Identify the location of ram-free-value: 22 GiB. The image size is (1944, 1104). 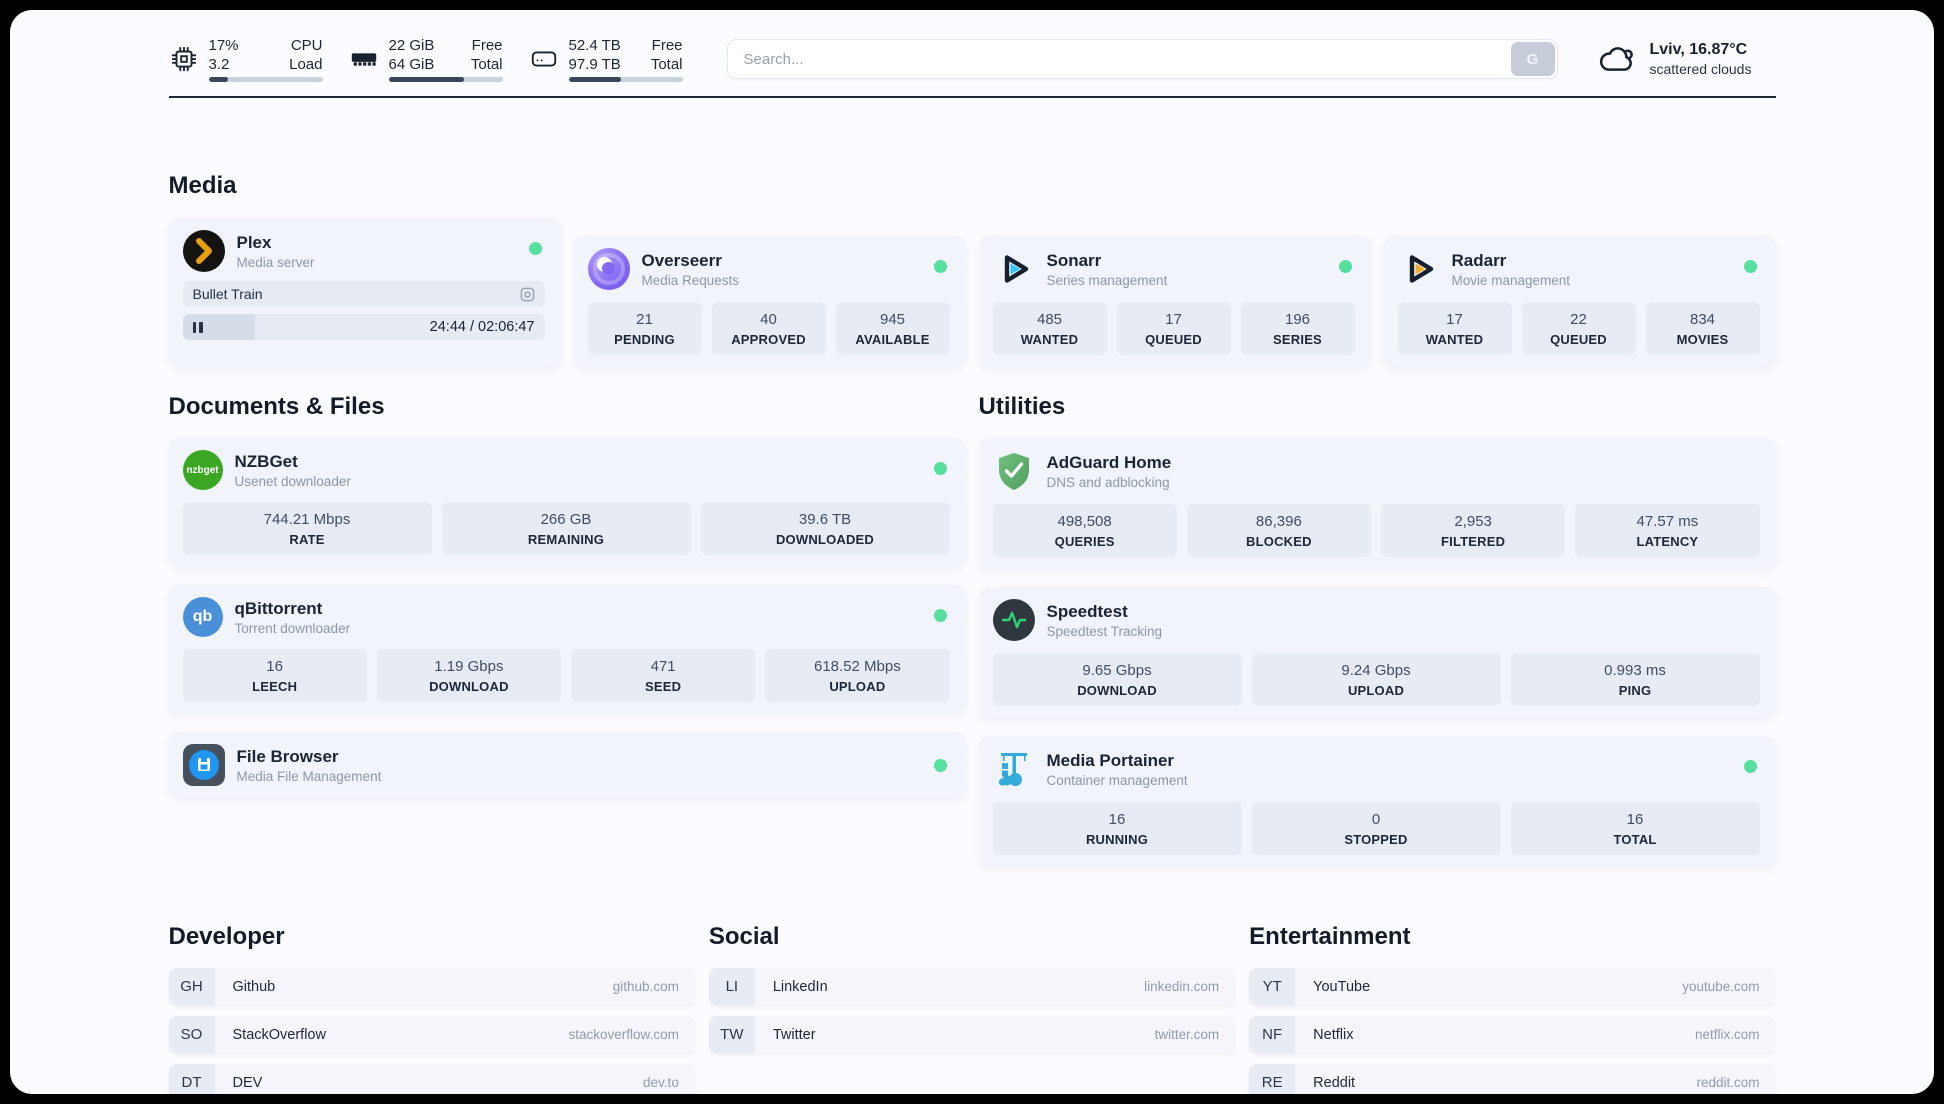
(411, 45).